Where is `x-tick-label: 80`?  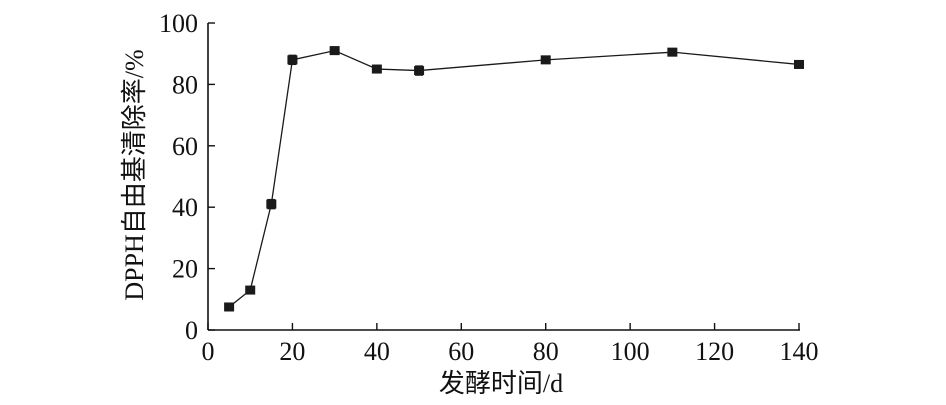
x-tick-label: 80 is located at coordinates (546, 351).